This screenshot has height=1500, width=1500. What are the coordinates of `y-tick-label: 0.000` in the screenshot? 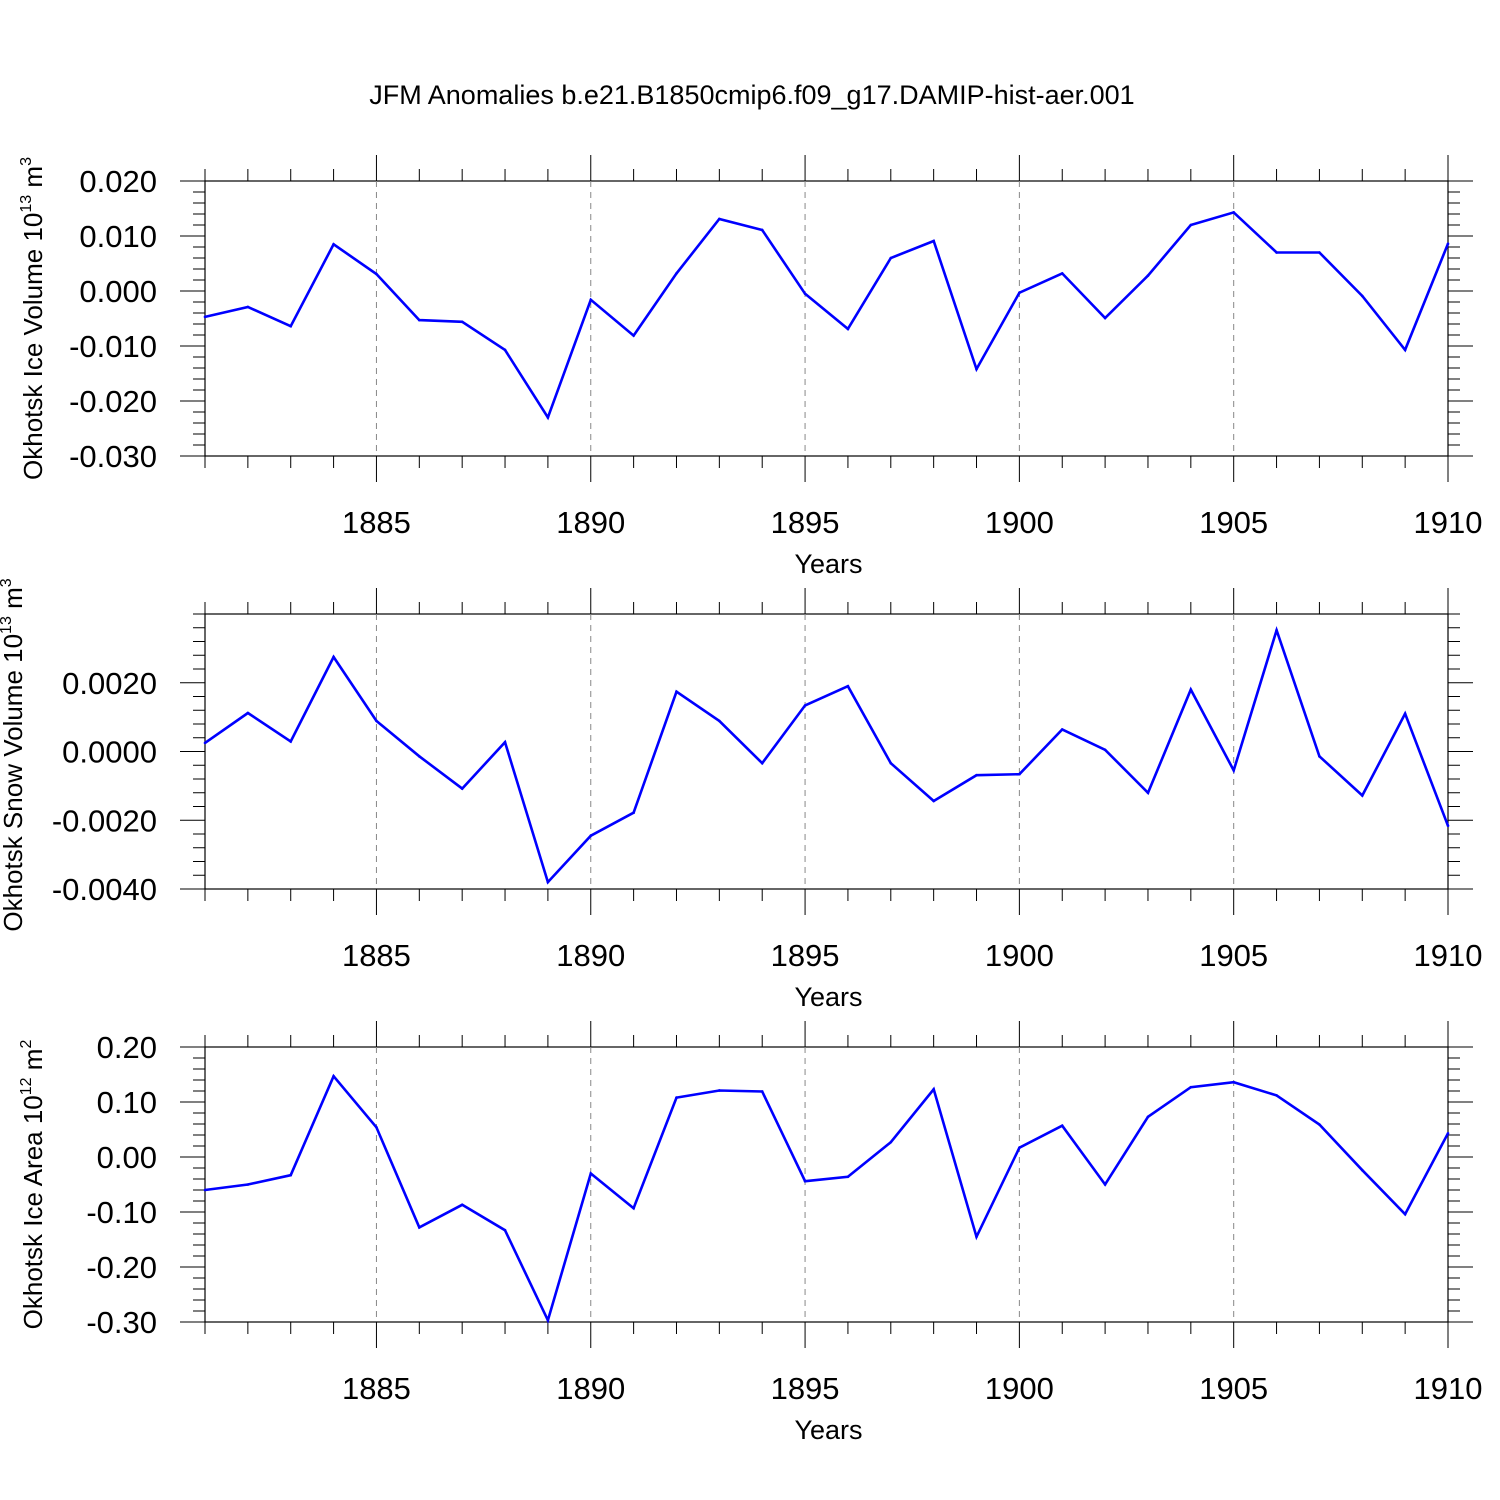 It's located at (118, 291).